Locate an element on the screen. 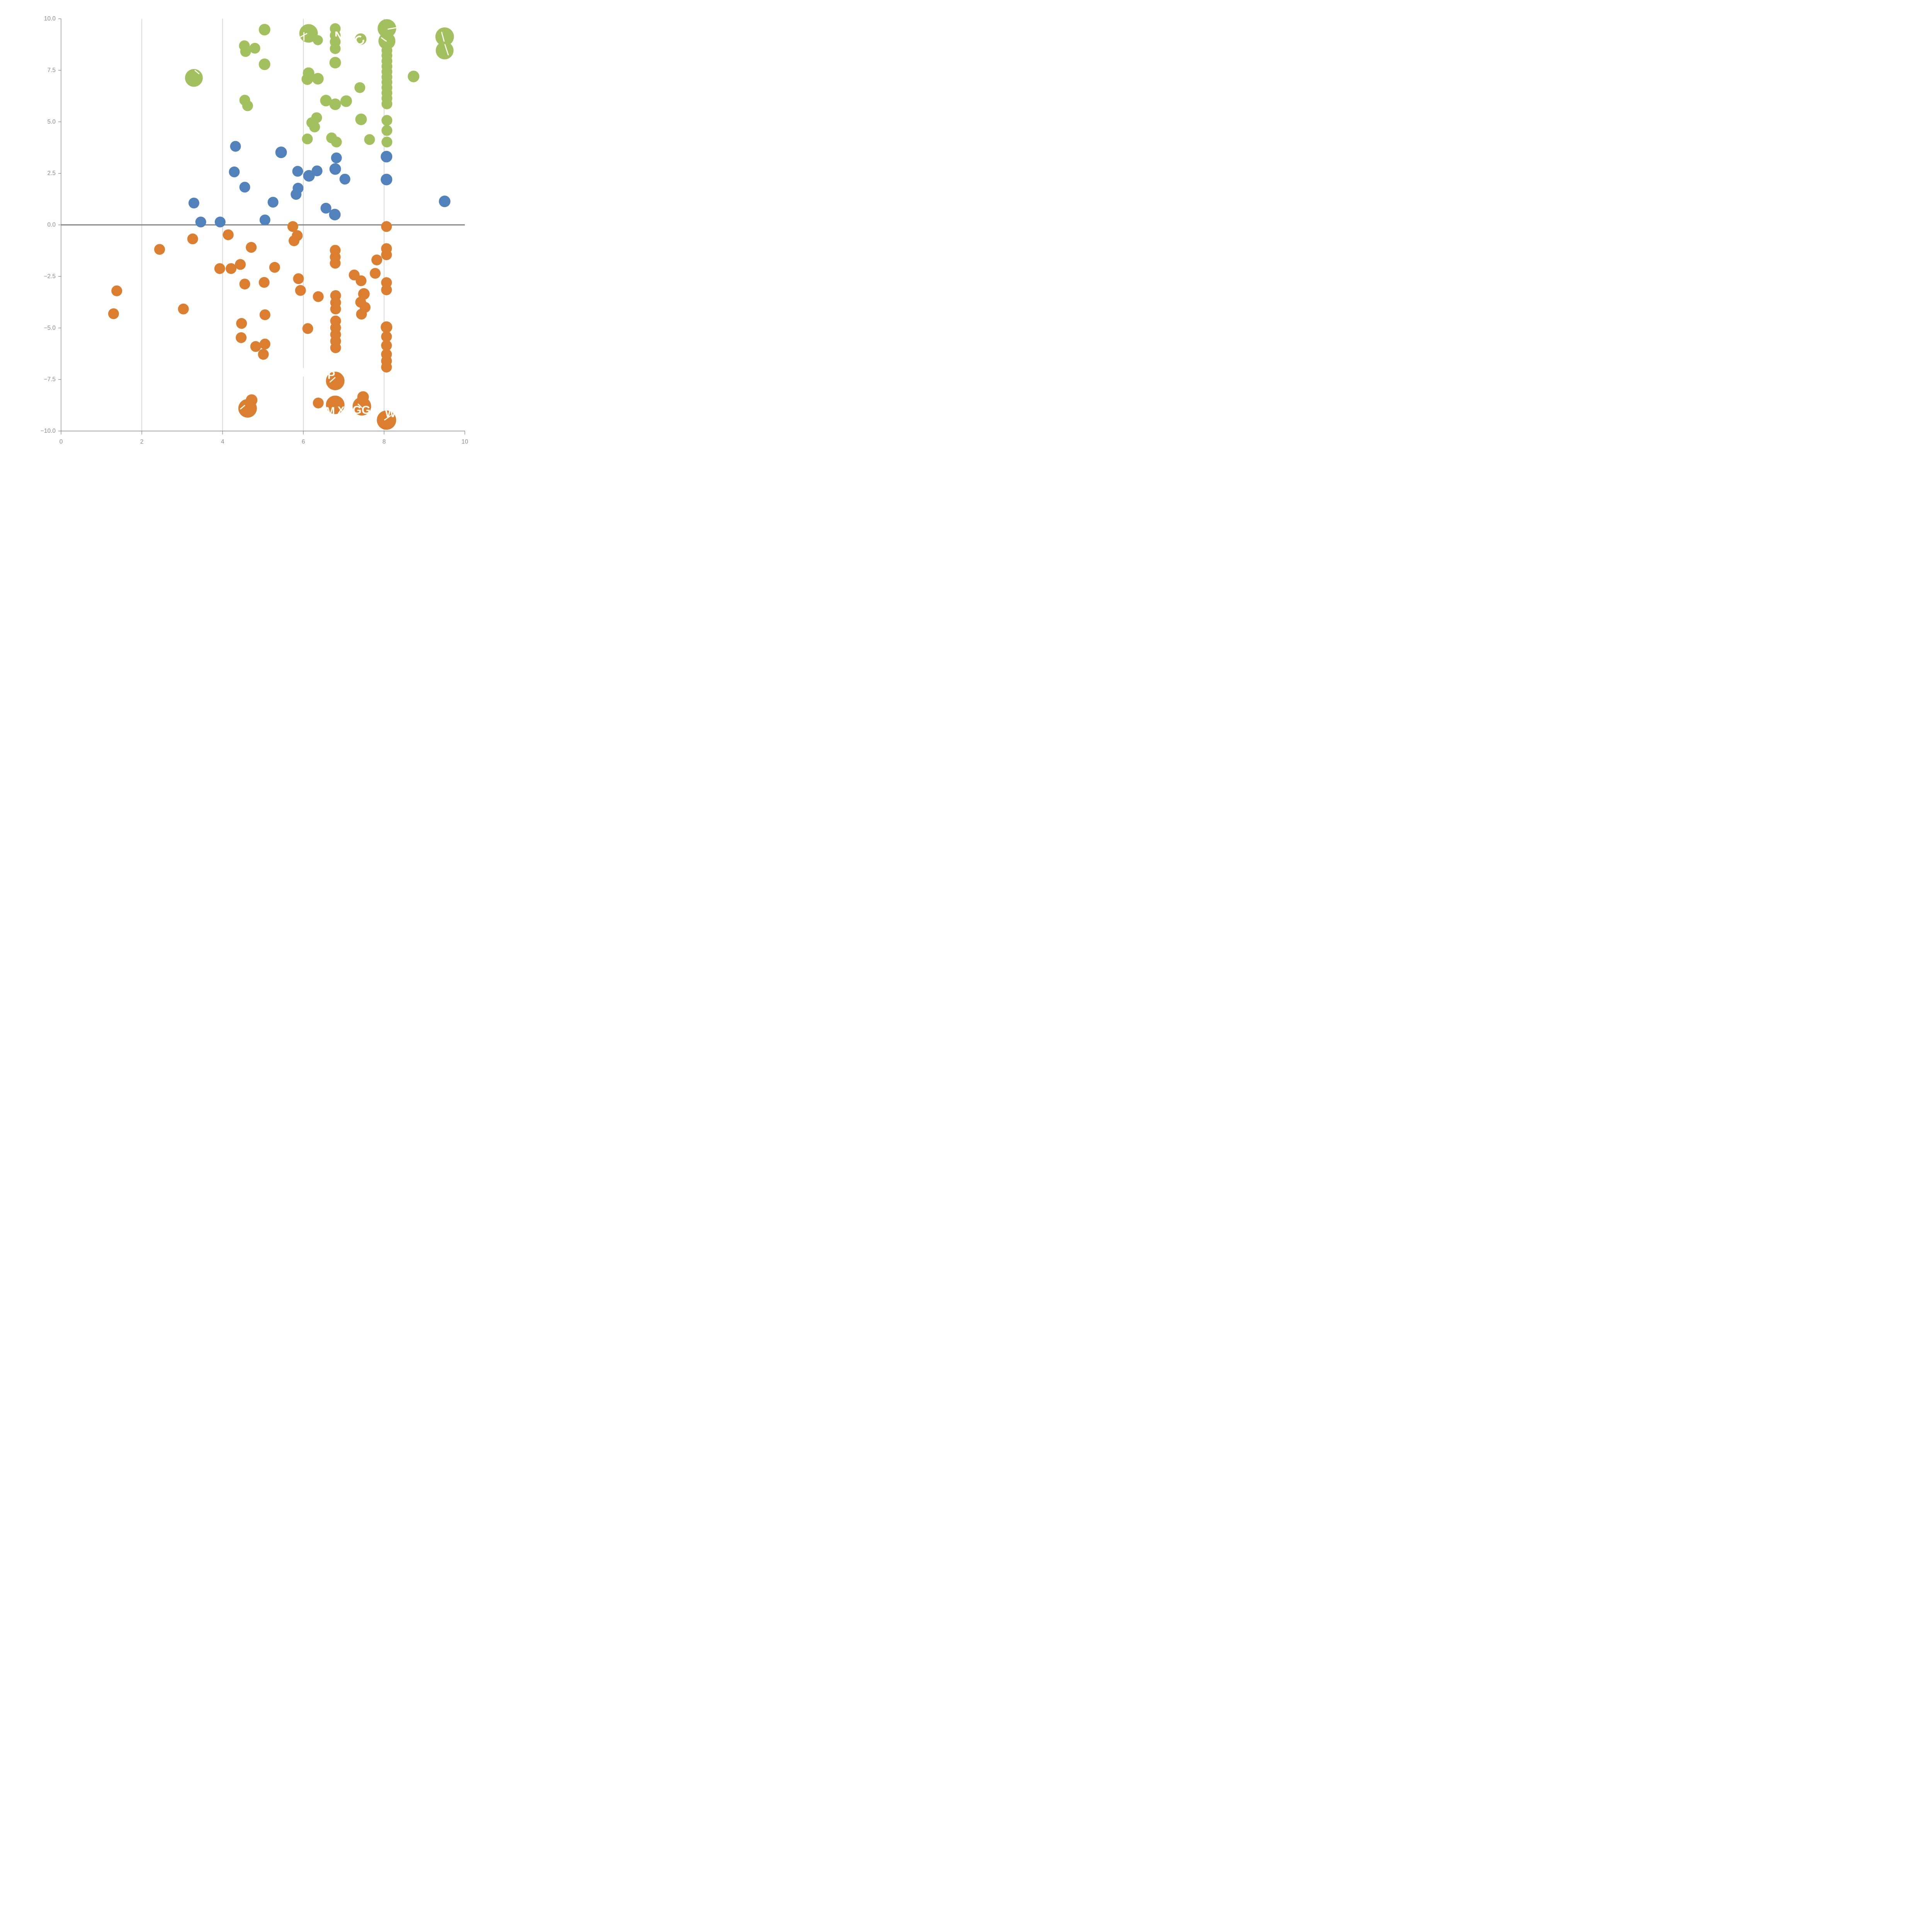  point-label-fragment: W is located at coordinates (390, 415).